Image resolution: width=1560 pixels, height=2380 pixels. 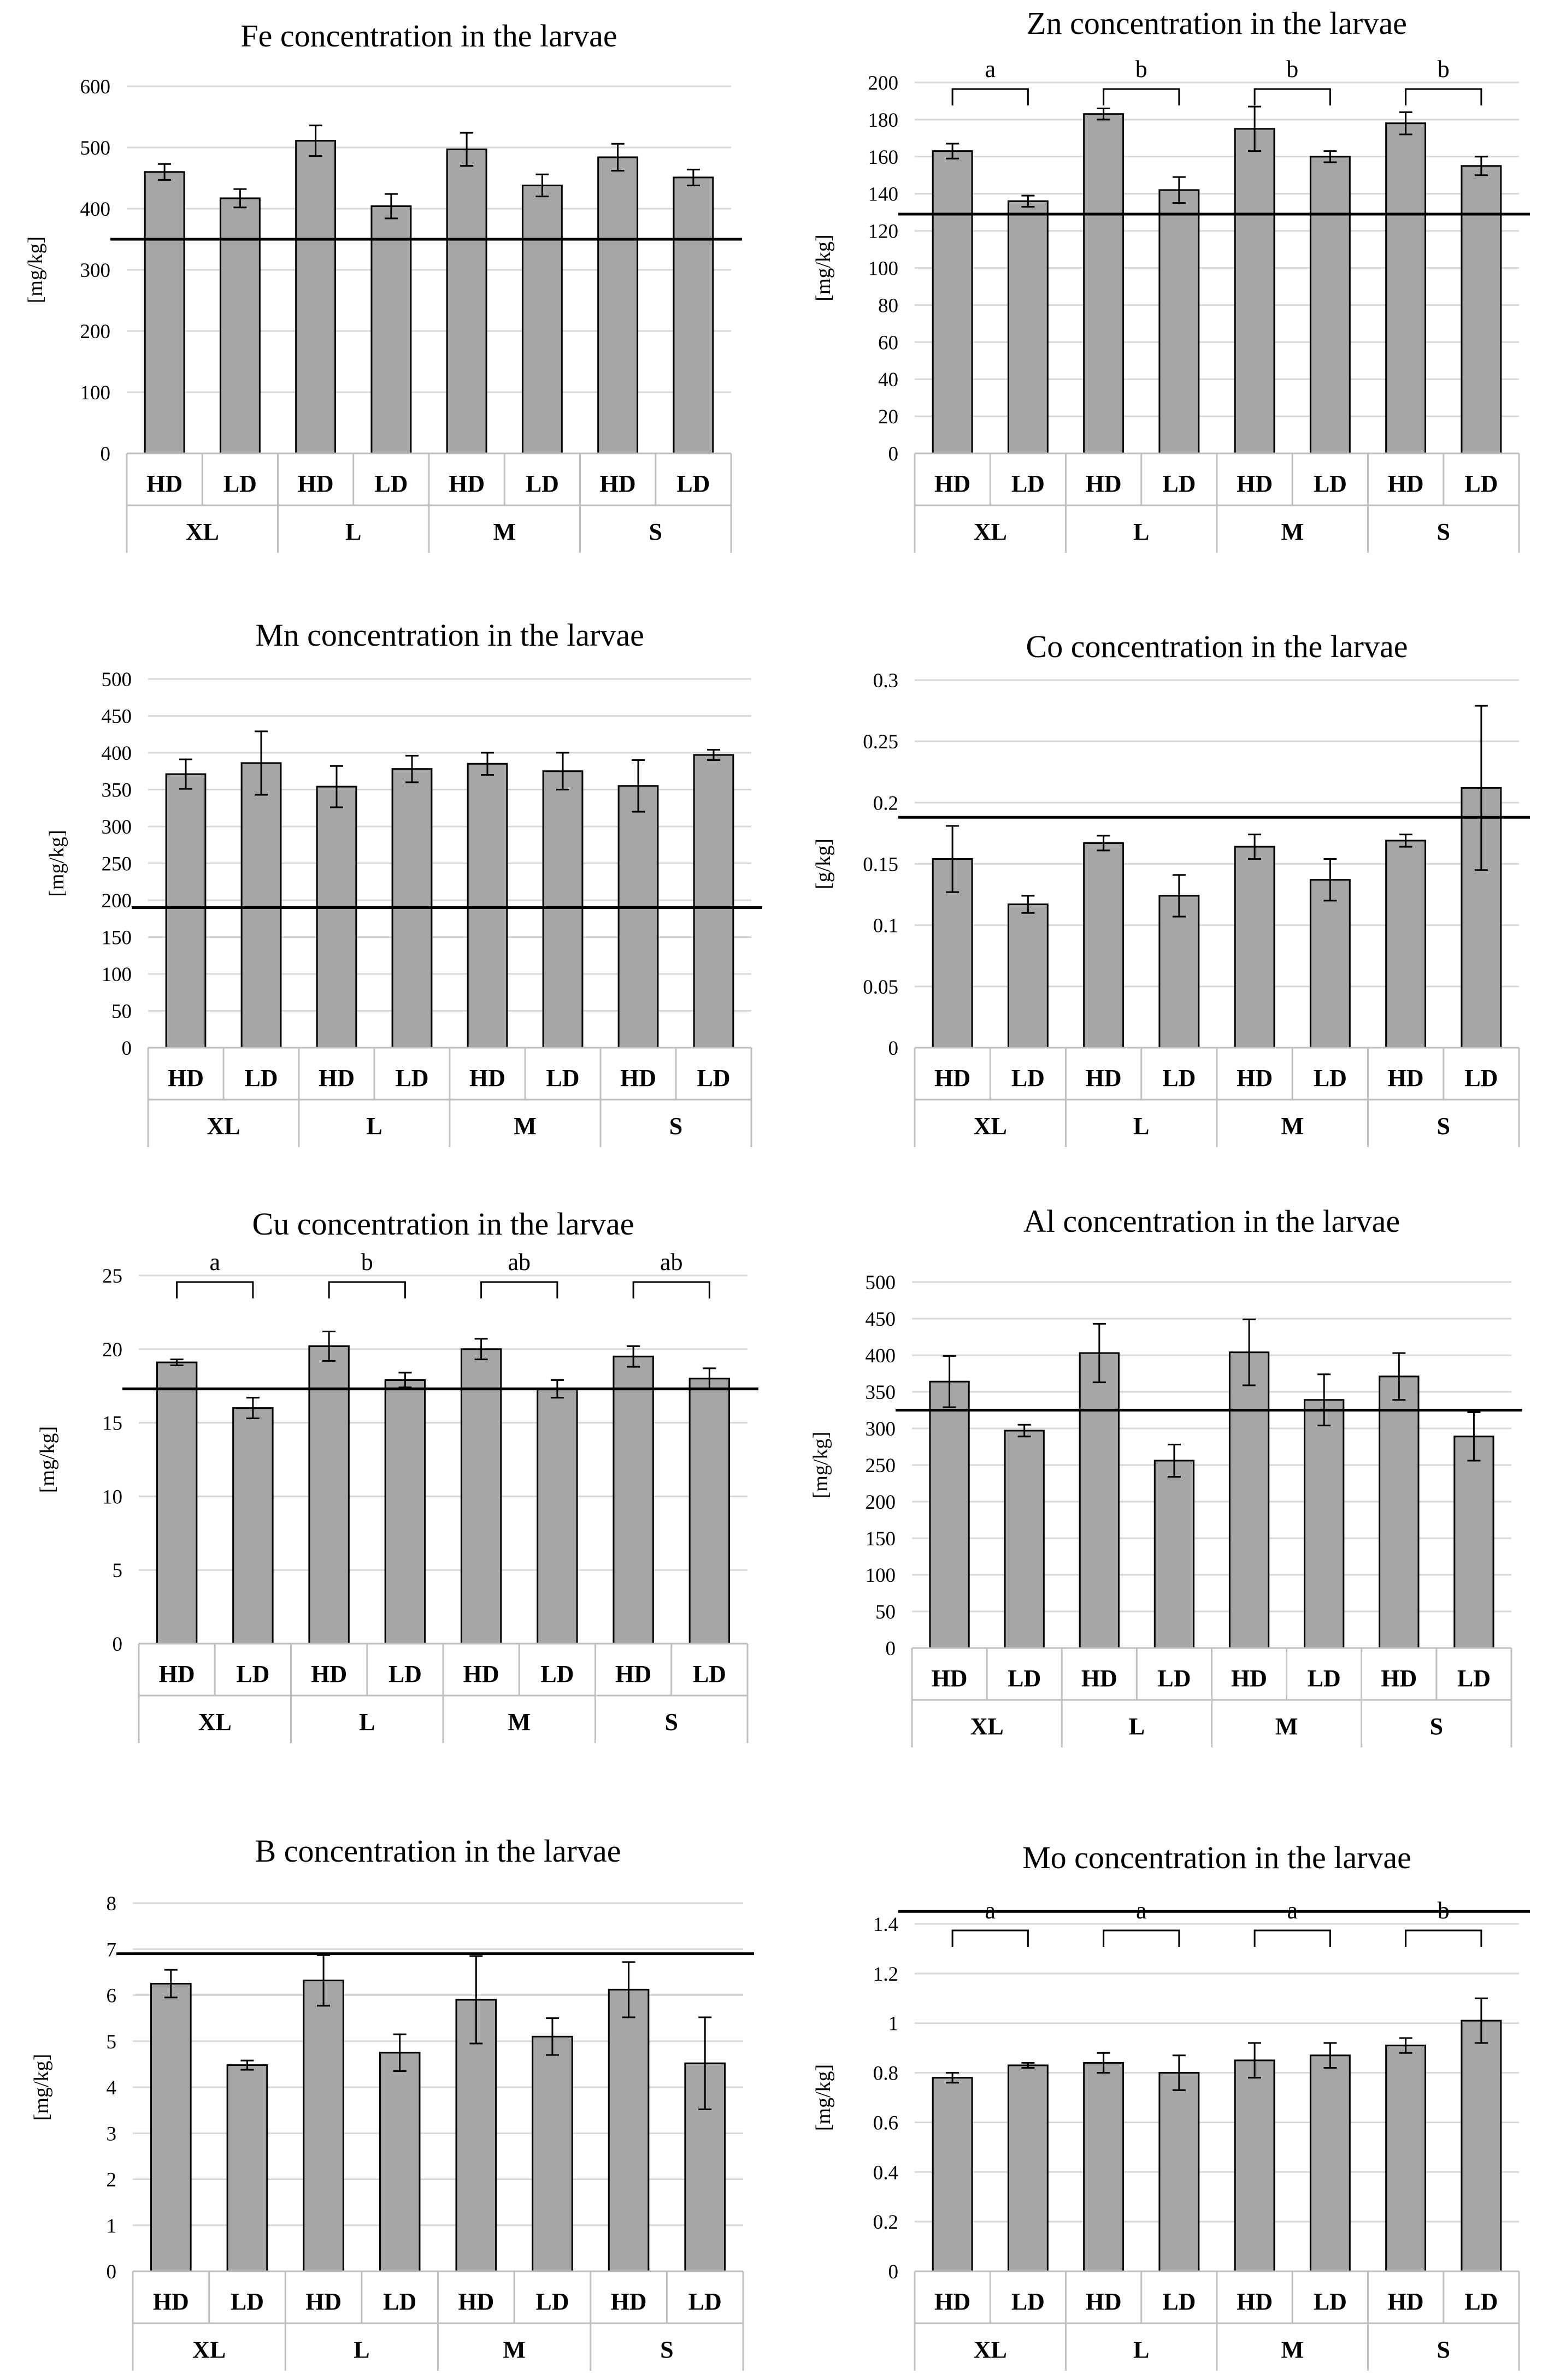 I want to click on cu-y-tick-label: 15, so click(x=112, y=1424).